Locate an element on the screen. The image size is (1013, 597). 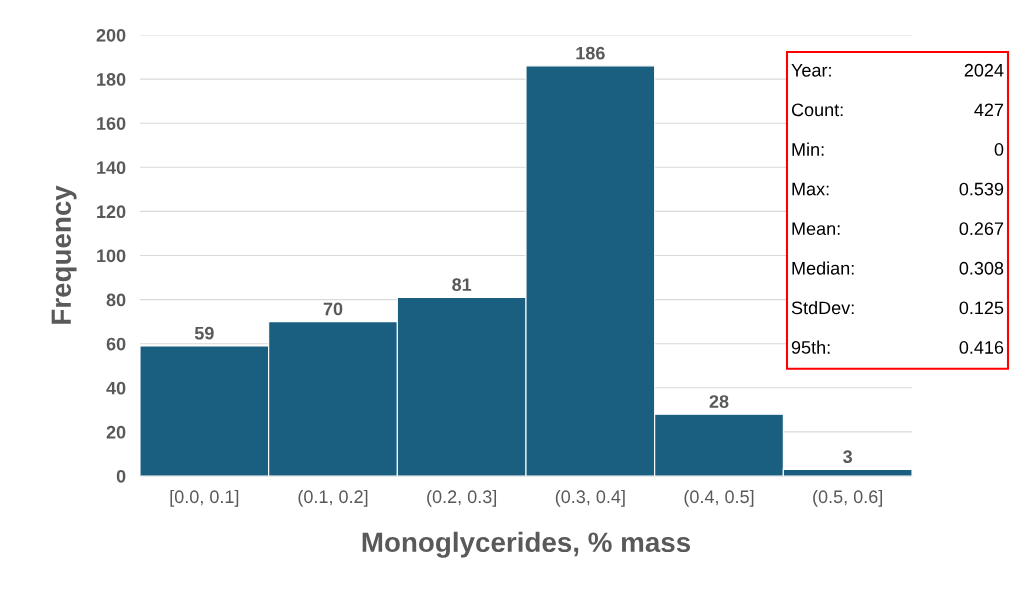
y-tick-label: 120 is located at coordinates (111, 212).